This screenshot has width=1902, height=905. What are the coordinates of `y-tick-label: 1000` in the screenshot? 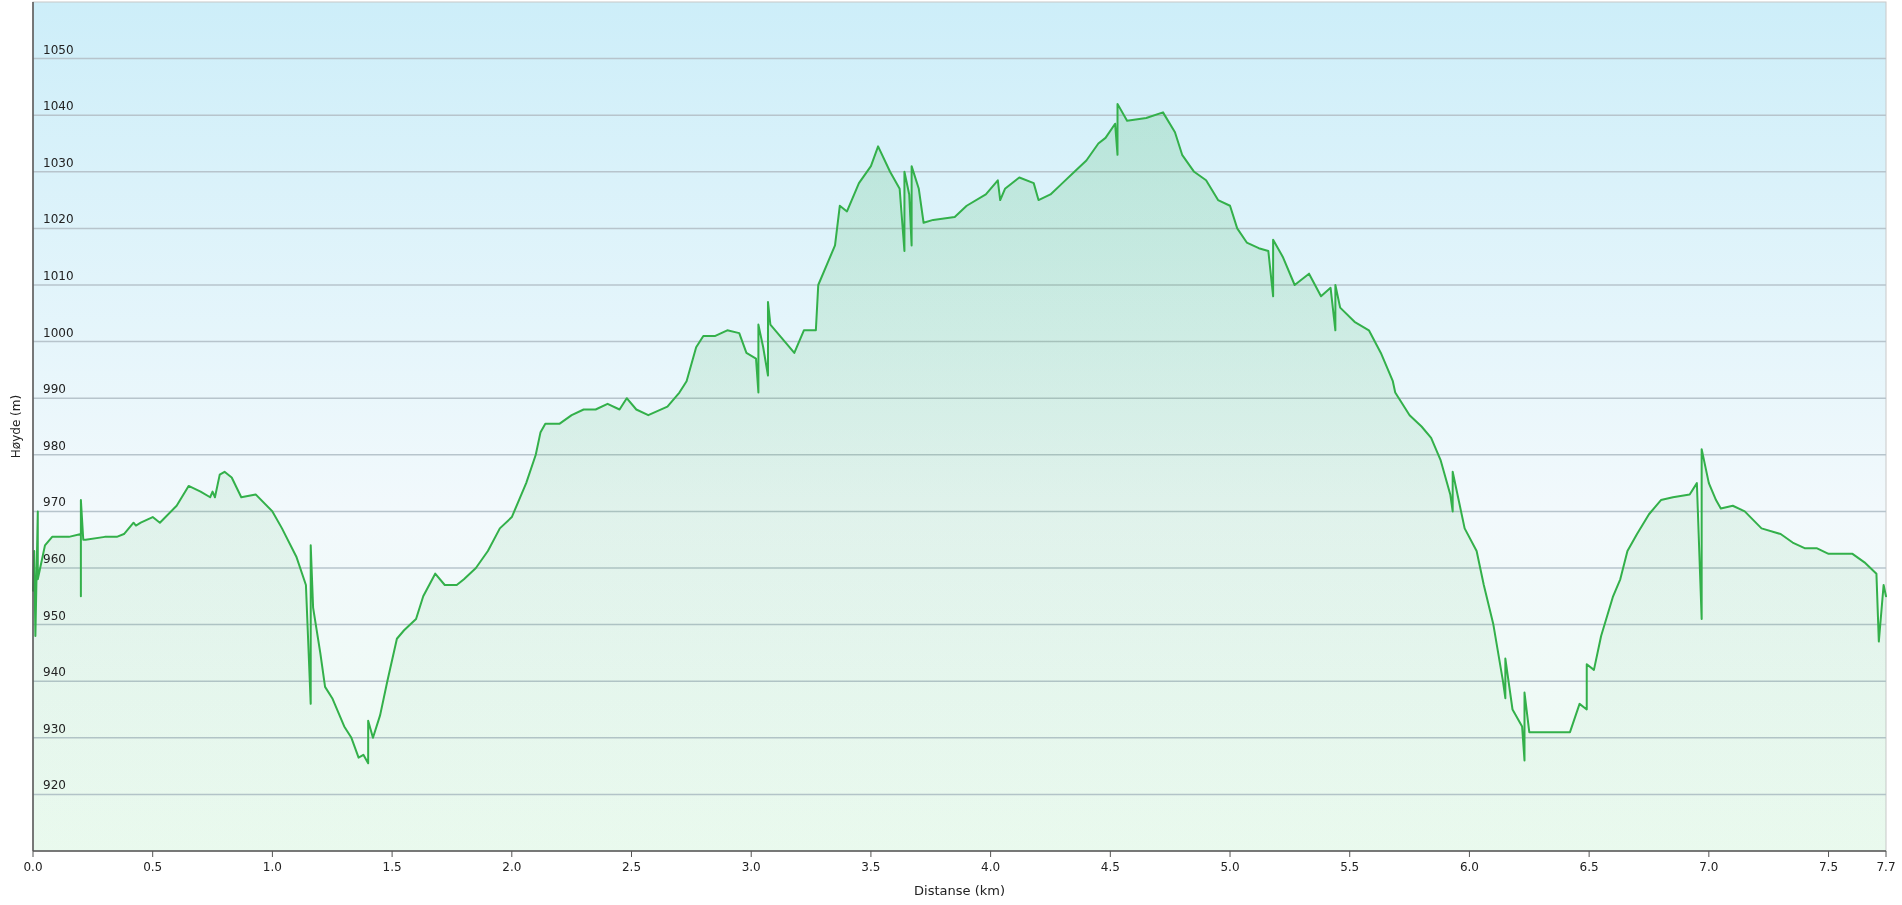 It's located at (58, 332).